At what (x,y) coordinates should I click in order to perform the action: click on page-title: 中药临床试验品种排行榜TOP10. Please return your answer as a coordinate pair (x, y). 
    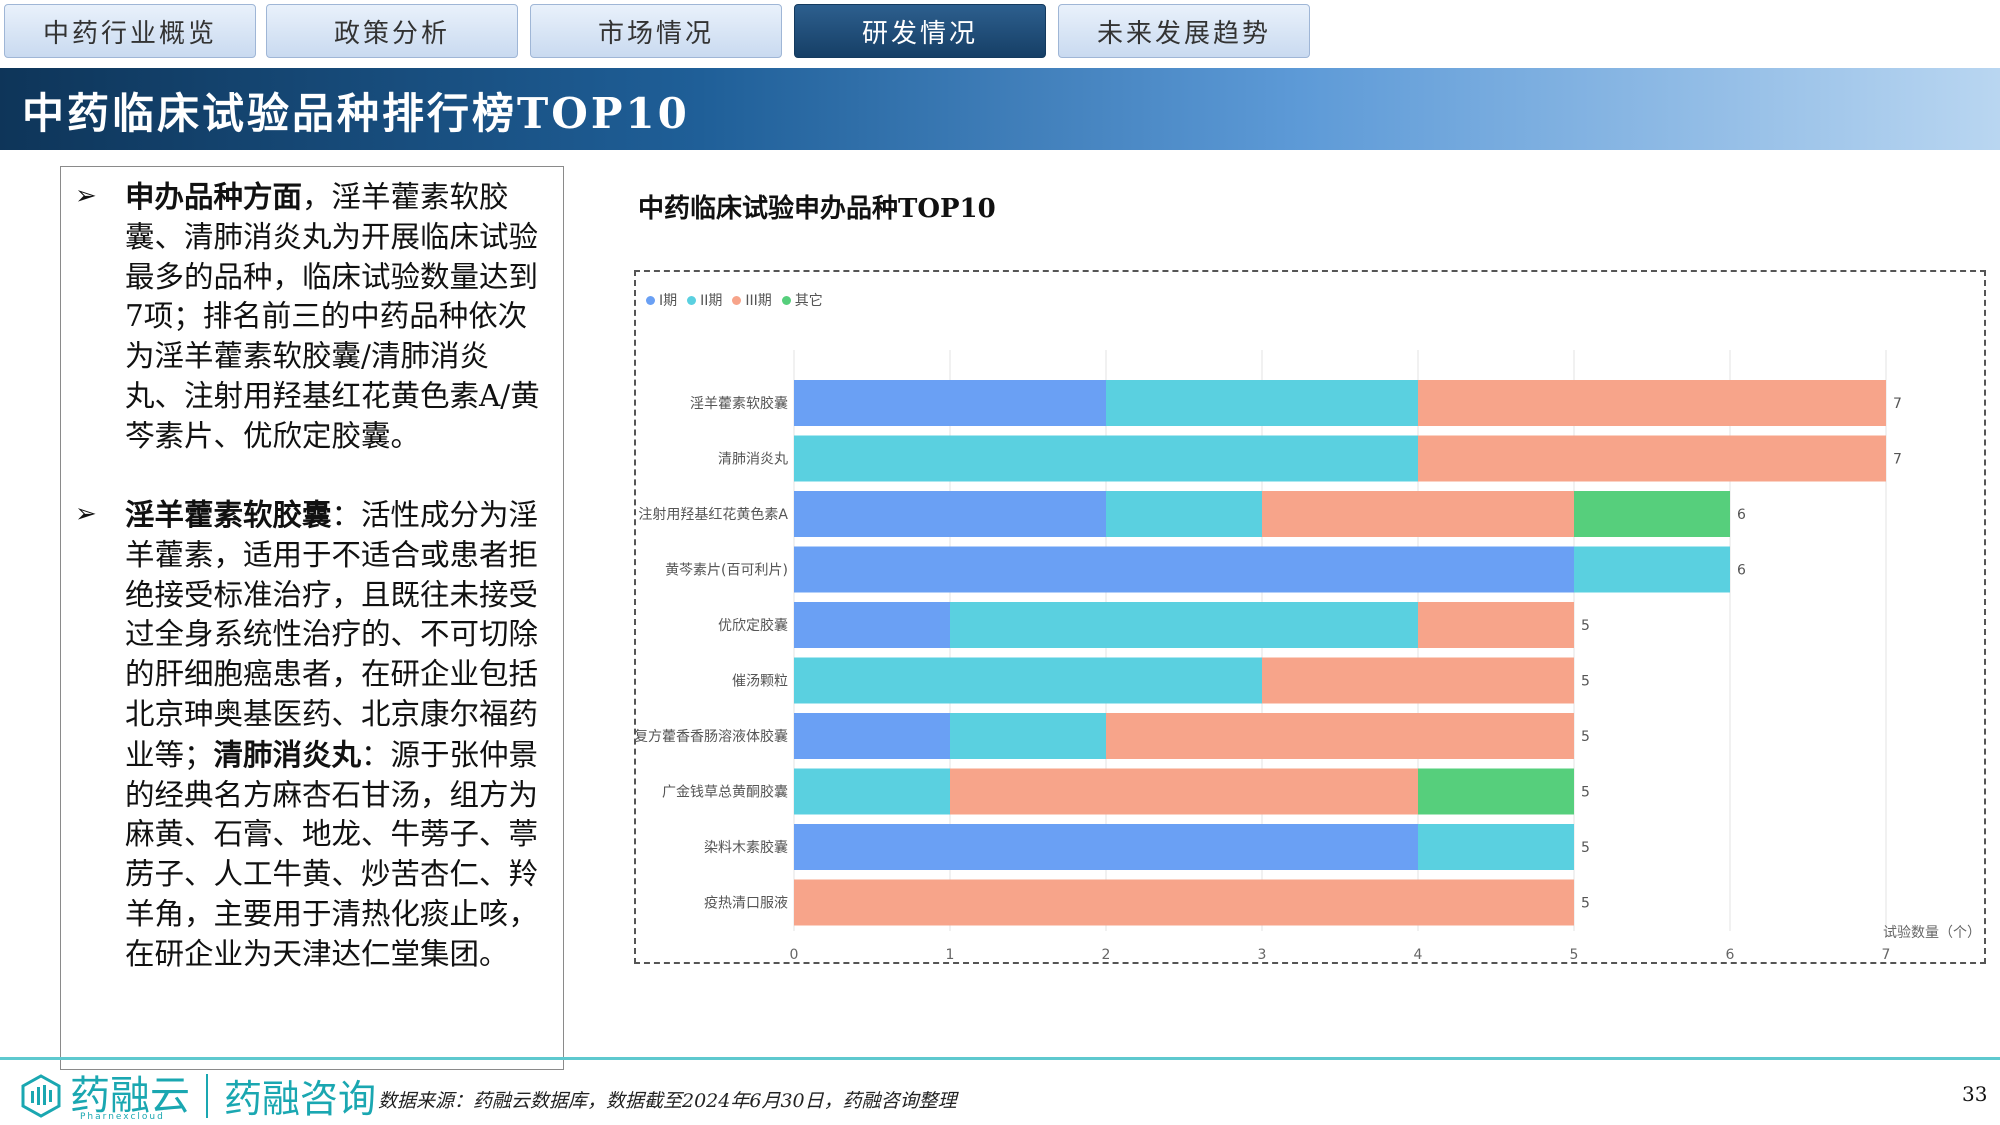
    Looking at the image, I should click on (356, 113).